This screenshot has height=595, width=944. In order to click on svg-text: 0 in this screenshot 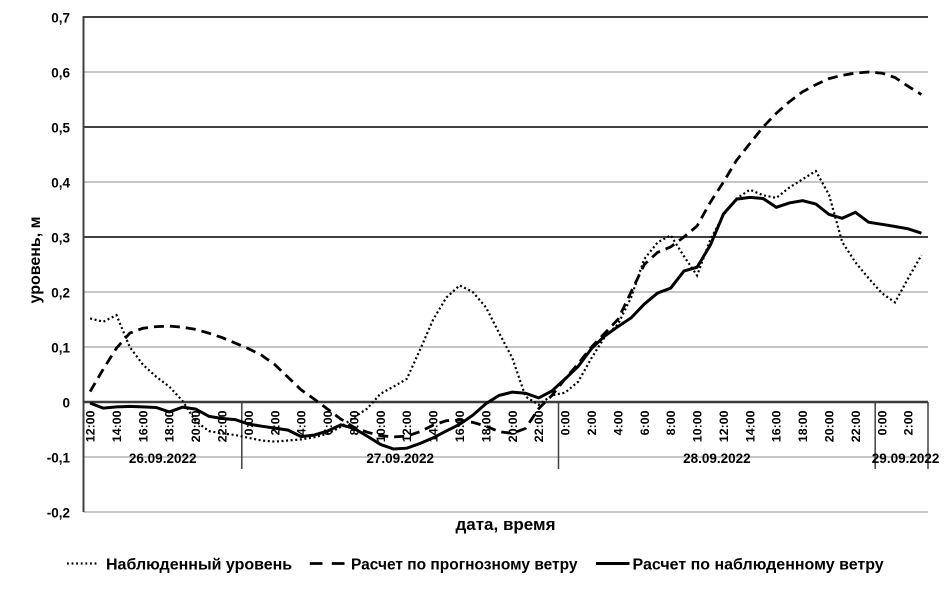, I will do `click(66, 402)`.